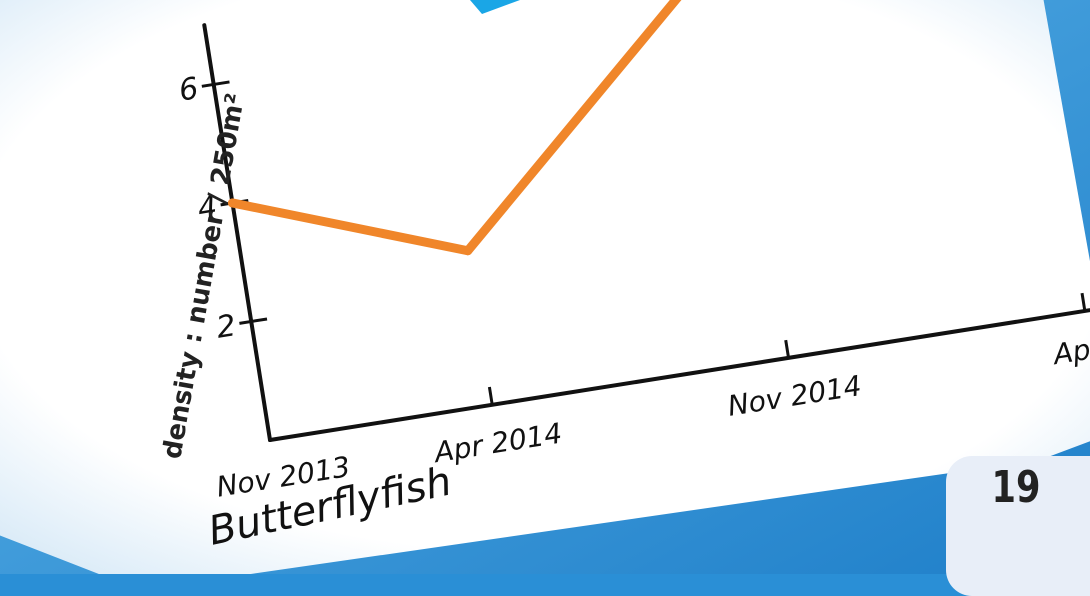 The width and height of the screenshot is (1090, 596). I want to click on y-tick-label: 2, so click(226, 327).